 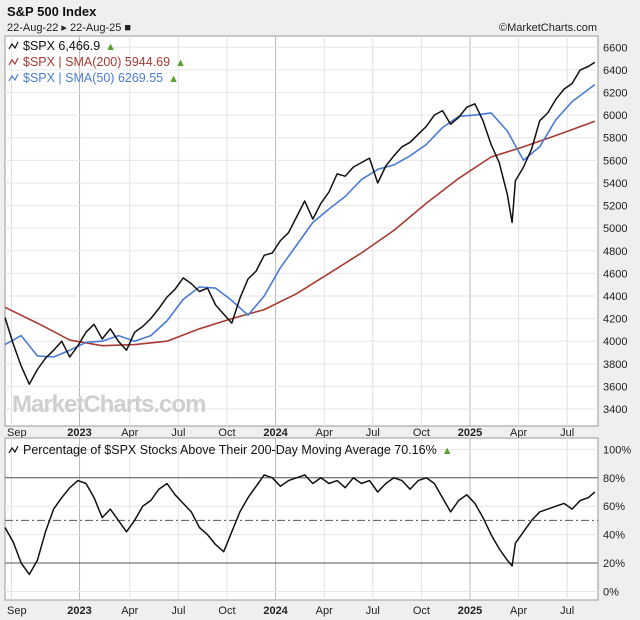 I want to click on date-range: 22-Aug-22 ▸ 22-Aug-25 ■, so click(x=69, y=28).